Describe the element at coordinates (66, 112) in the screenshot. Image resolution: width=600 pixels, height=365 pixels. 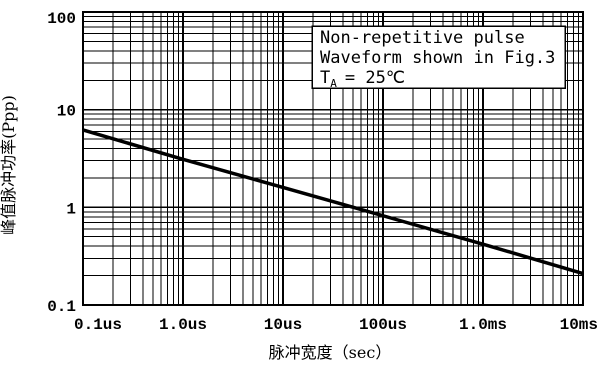
I see `y-tick-label: 10` at that location.